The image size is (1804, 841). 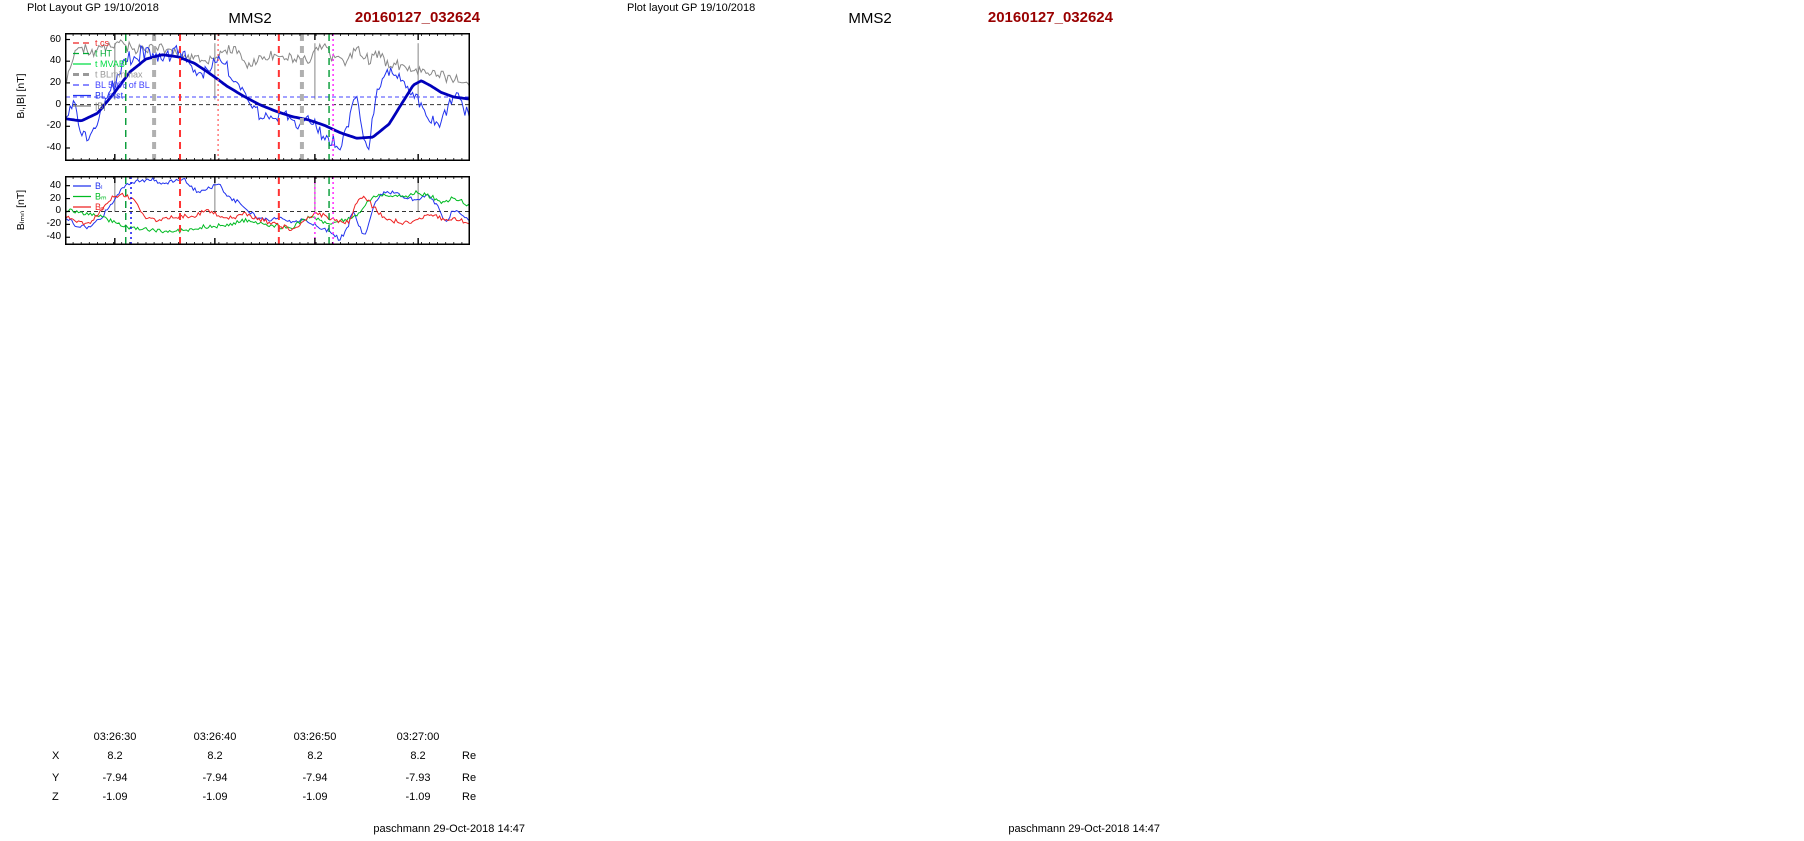 I want to click on y-axis-label: Bₗₘₙ [nT], so click(x=21, y=209).